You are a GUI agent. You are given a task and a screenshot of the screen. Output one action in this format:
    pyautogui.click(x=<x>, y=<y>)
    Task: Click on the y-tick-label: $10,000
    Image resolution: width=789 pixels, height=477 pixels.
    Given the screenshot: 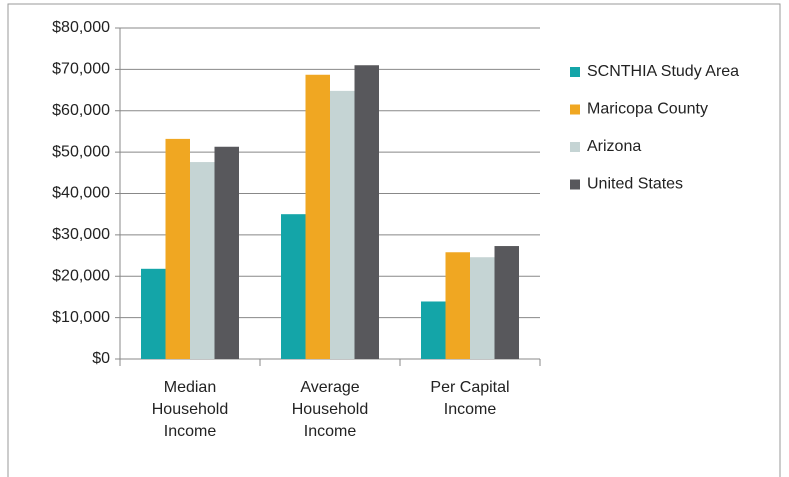 What is the action you would take?
    pyautogui.click(x=81, y=317)
    